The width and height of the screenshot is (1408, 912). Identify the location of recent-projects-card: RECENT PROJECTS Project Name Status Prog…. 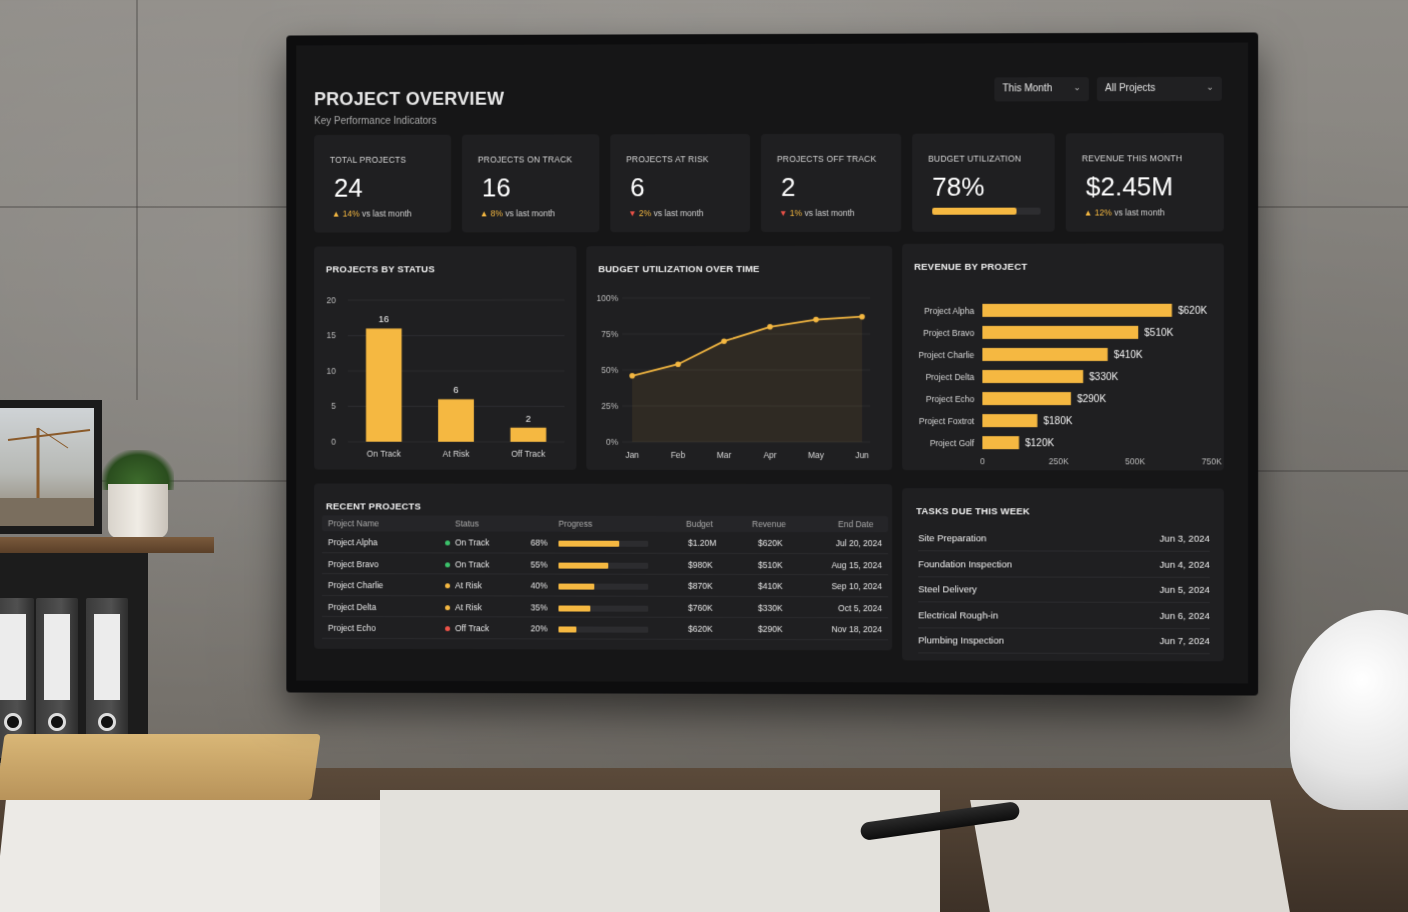
(603, 566).